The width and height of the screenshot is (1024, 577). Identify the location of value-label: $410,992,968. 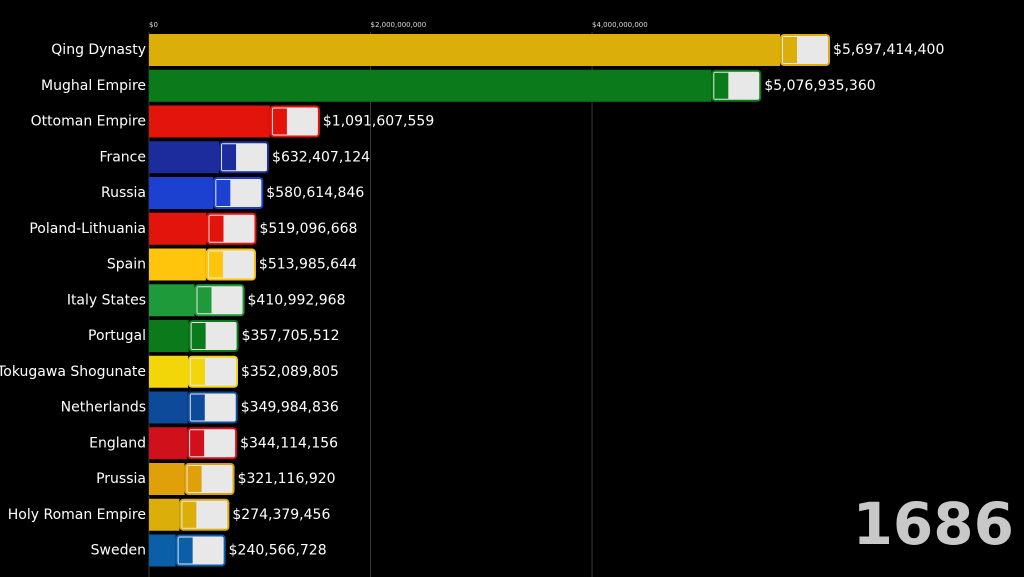
(297, 300).